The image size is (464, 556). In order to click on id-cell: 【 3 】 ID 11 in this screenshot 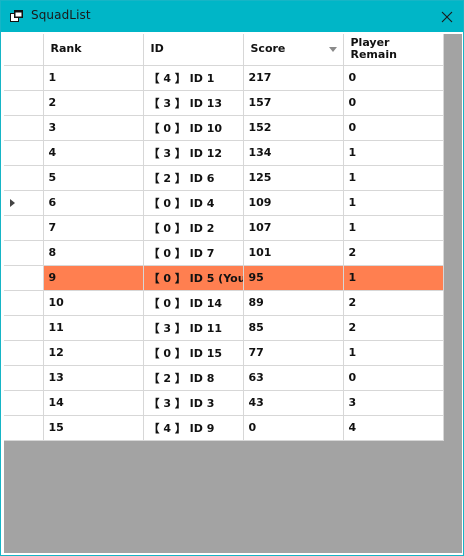, I will do `click(193, 328)`.